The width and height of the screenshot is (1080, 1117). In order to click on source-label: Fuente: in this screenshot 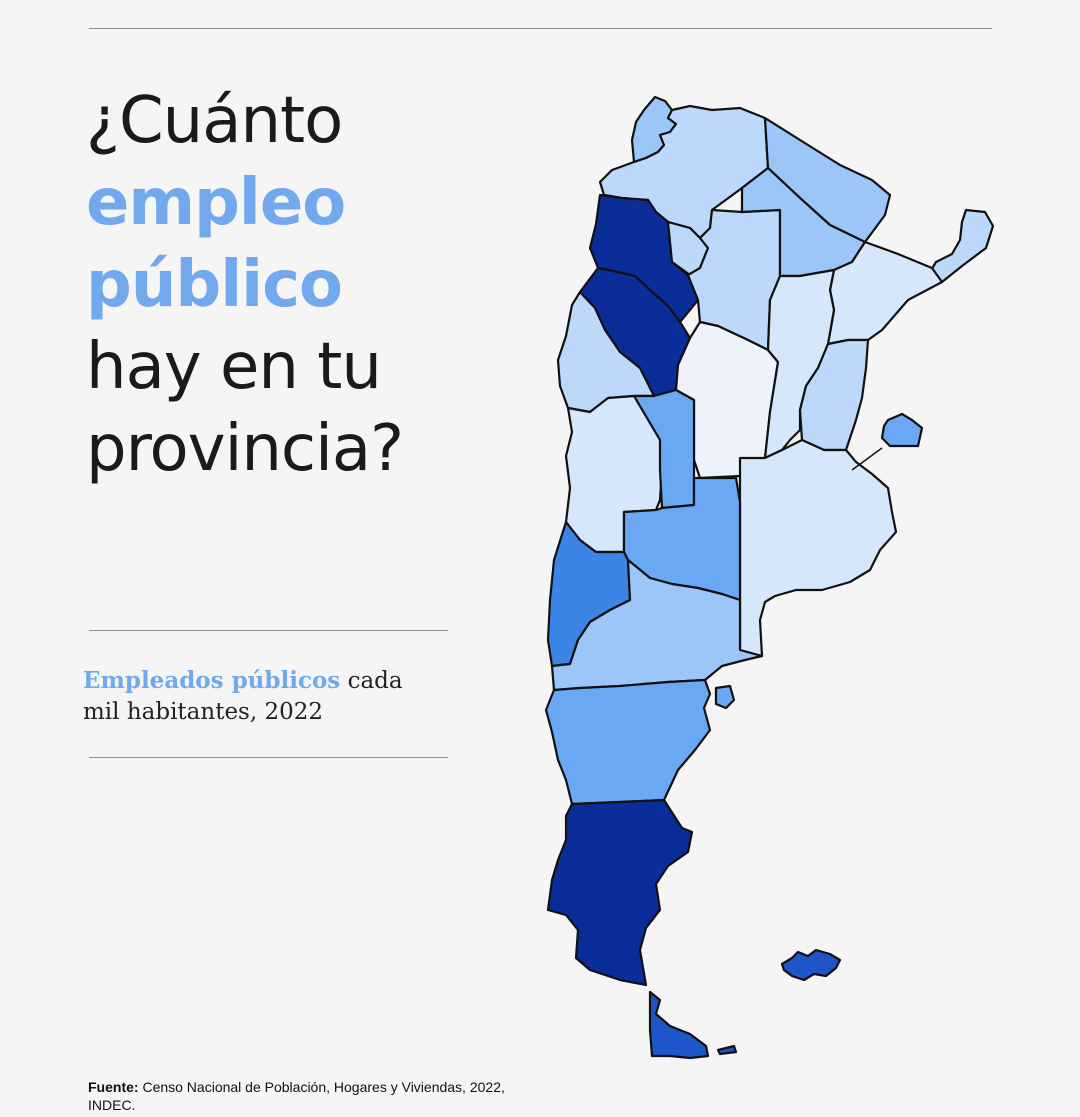, I will do `click(113, 1087)`.